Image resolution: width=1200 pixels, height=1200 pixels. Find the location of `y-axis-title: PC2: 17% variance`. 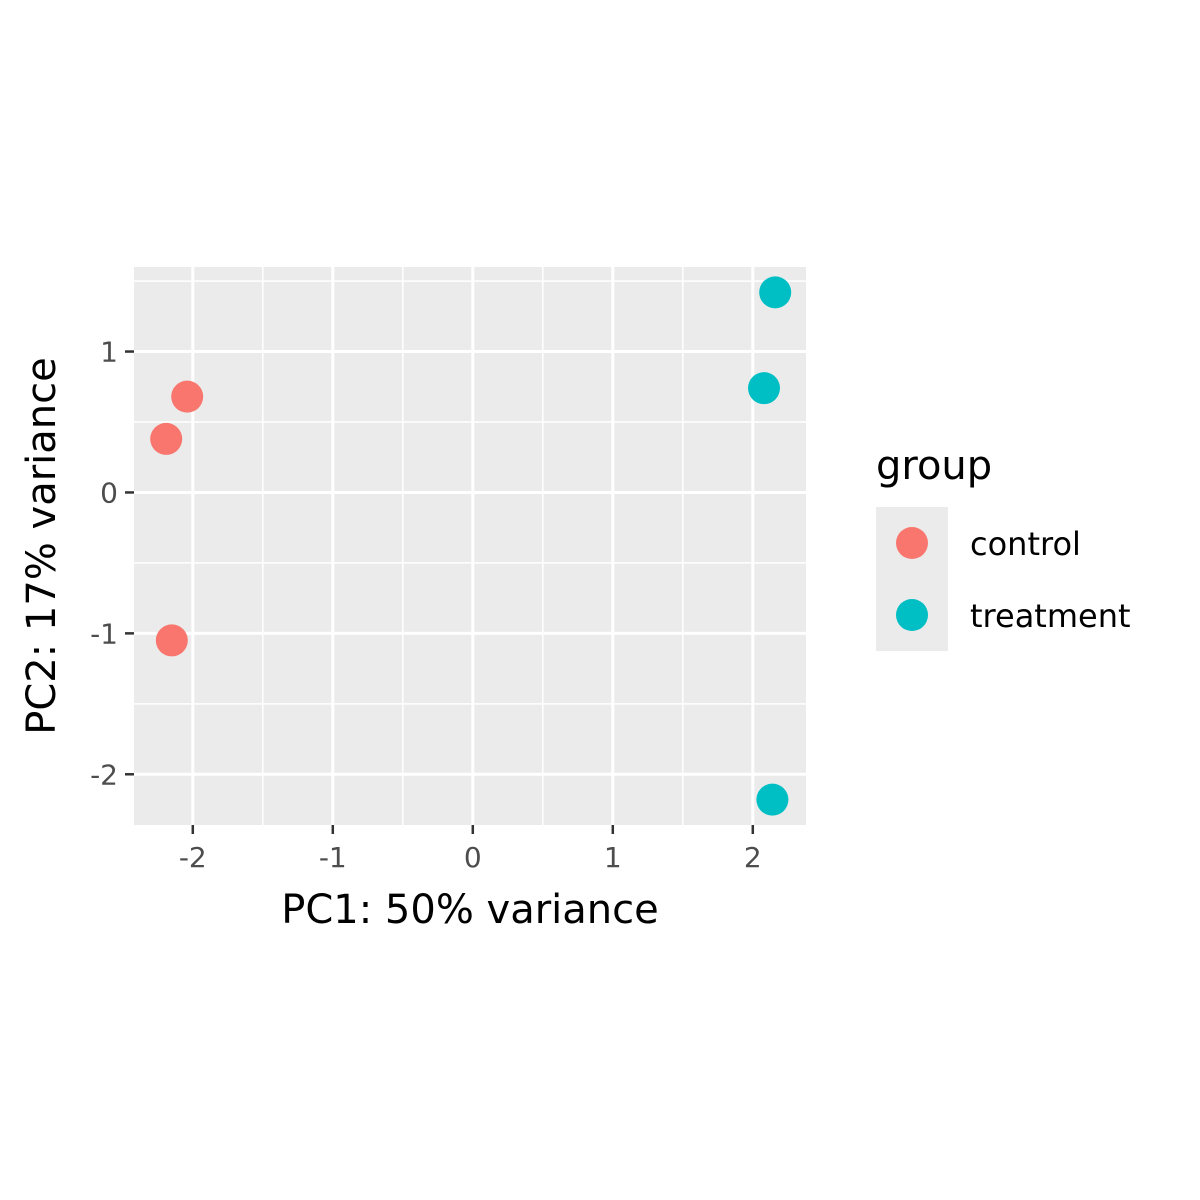

y-axis-title: PC2: 17% variance is located at coordinates (42, 546).